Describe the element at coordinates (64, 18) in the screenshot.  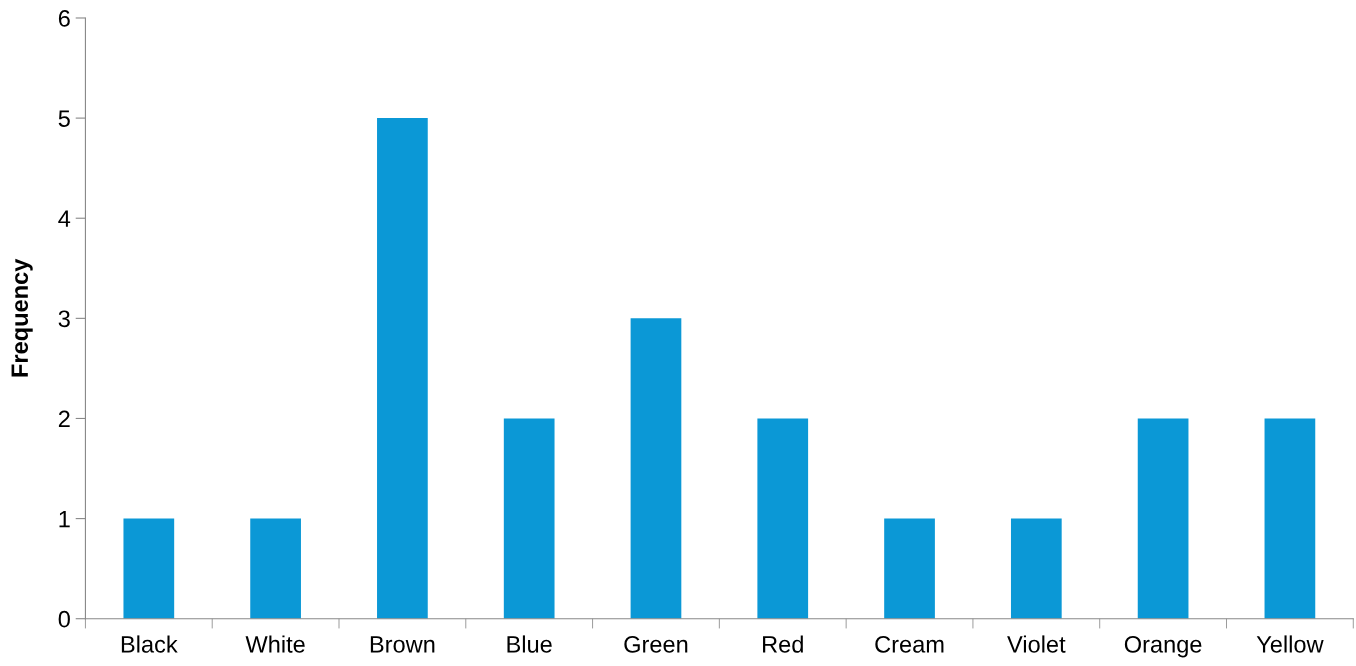
I see `y-tick-label: 6` at that location.